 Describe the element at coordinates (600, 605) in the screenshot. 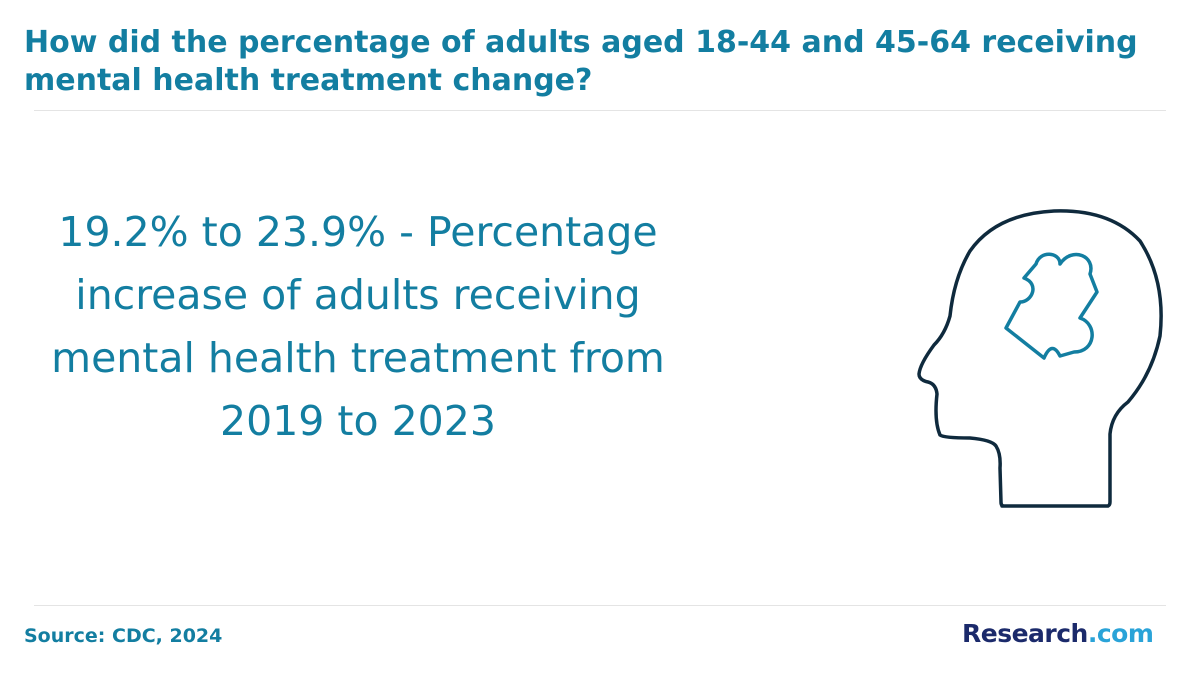

I see `bottom-divider` at that location.